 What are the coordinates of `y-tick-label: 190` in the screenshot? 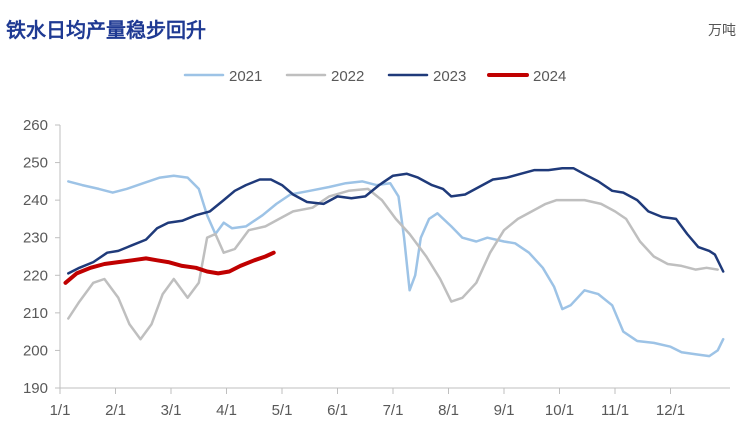 It's located at (35, 388).